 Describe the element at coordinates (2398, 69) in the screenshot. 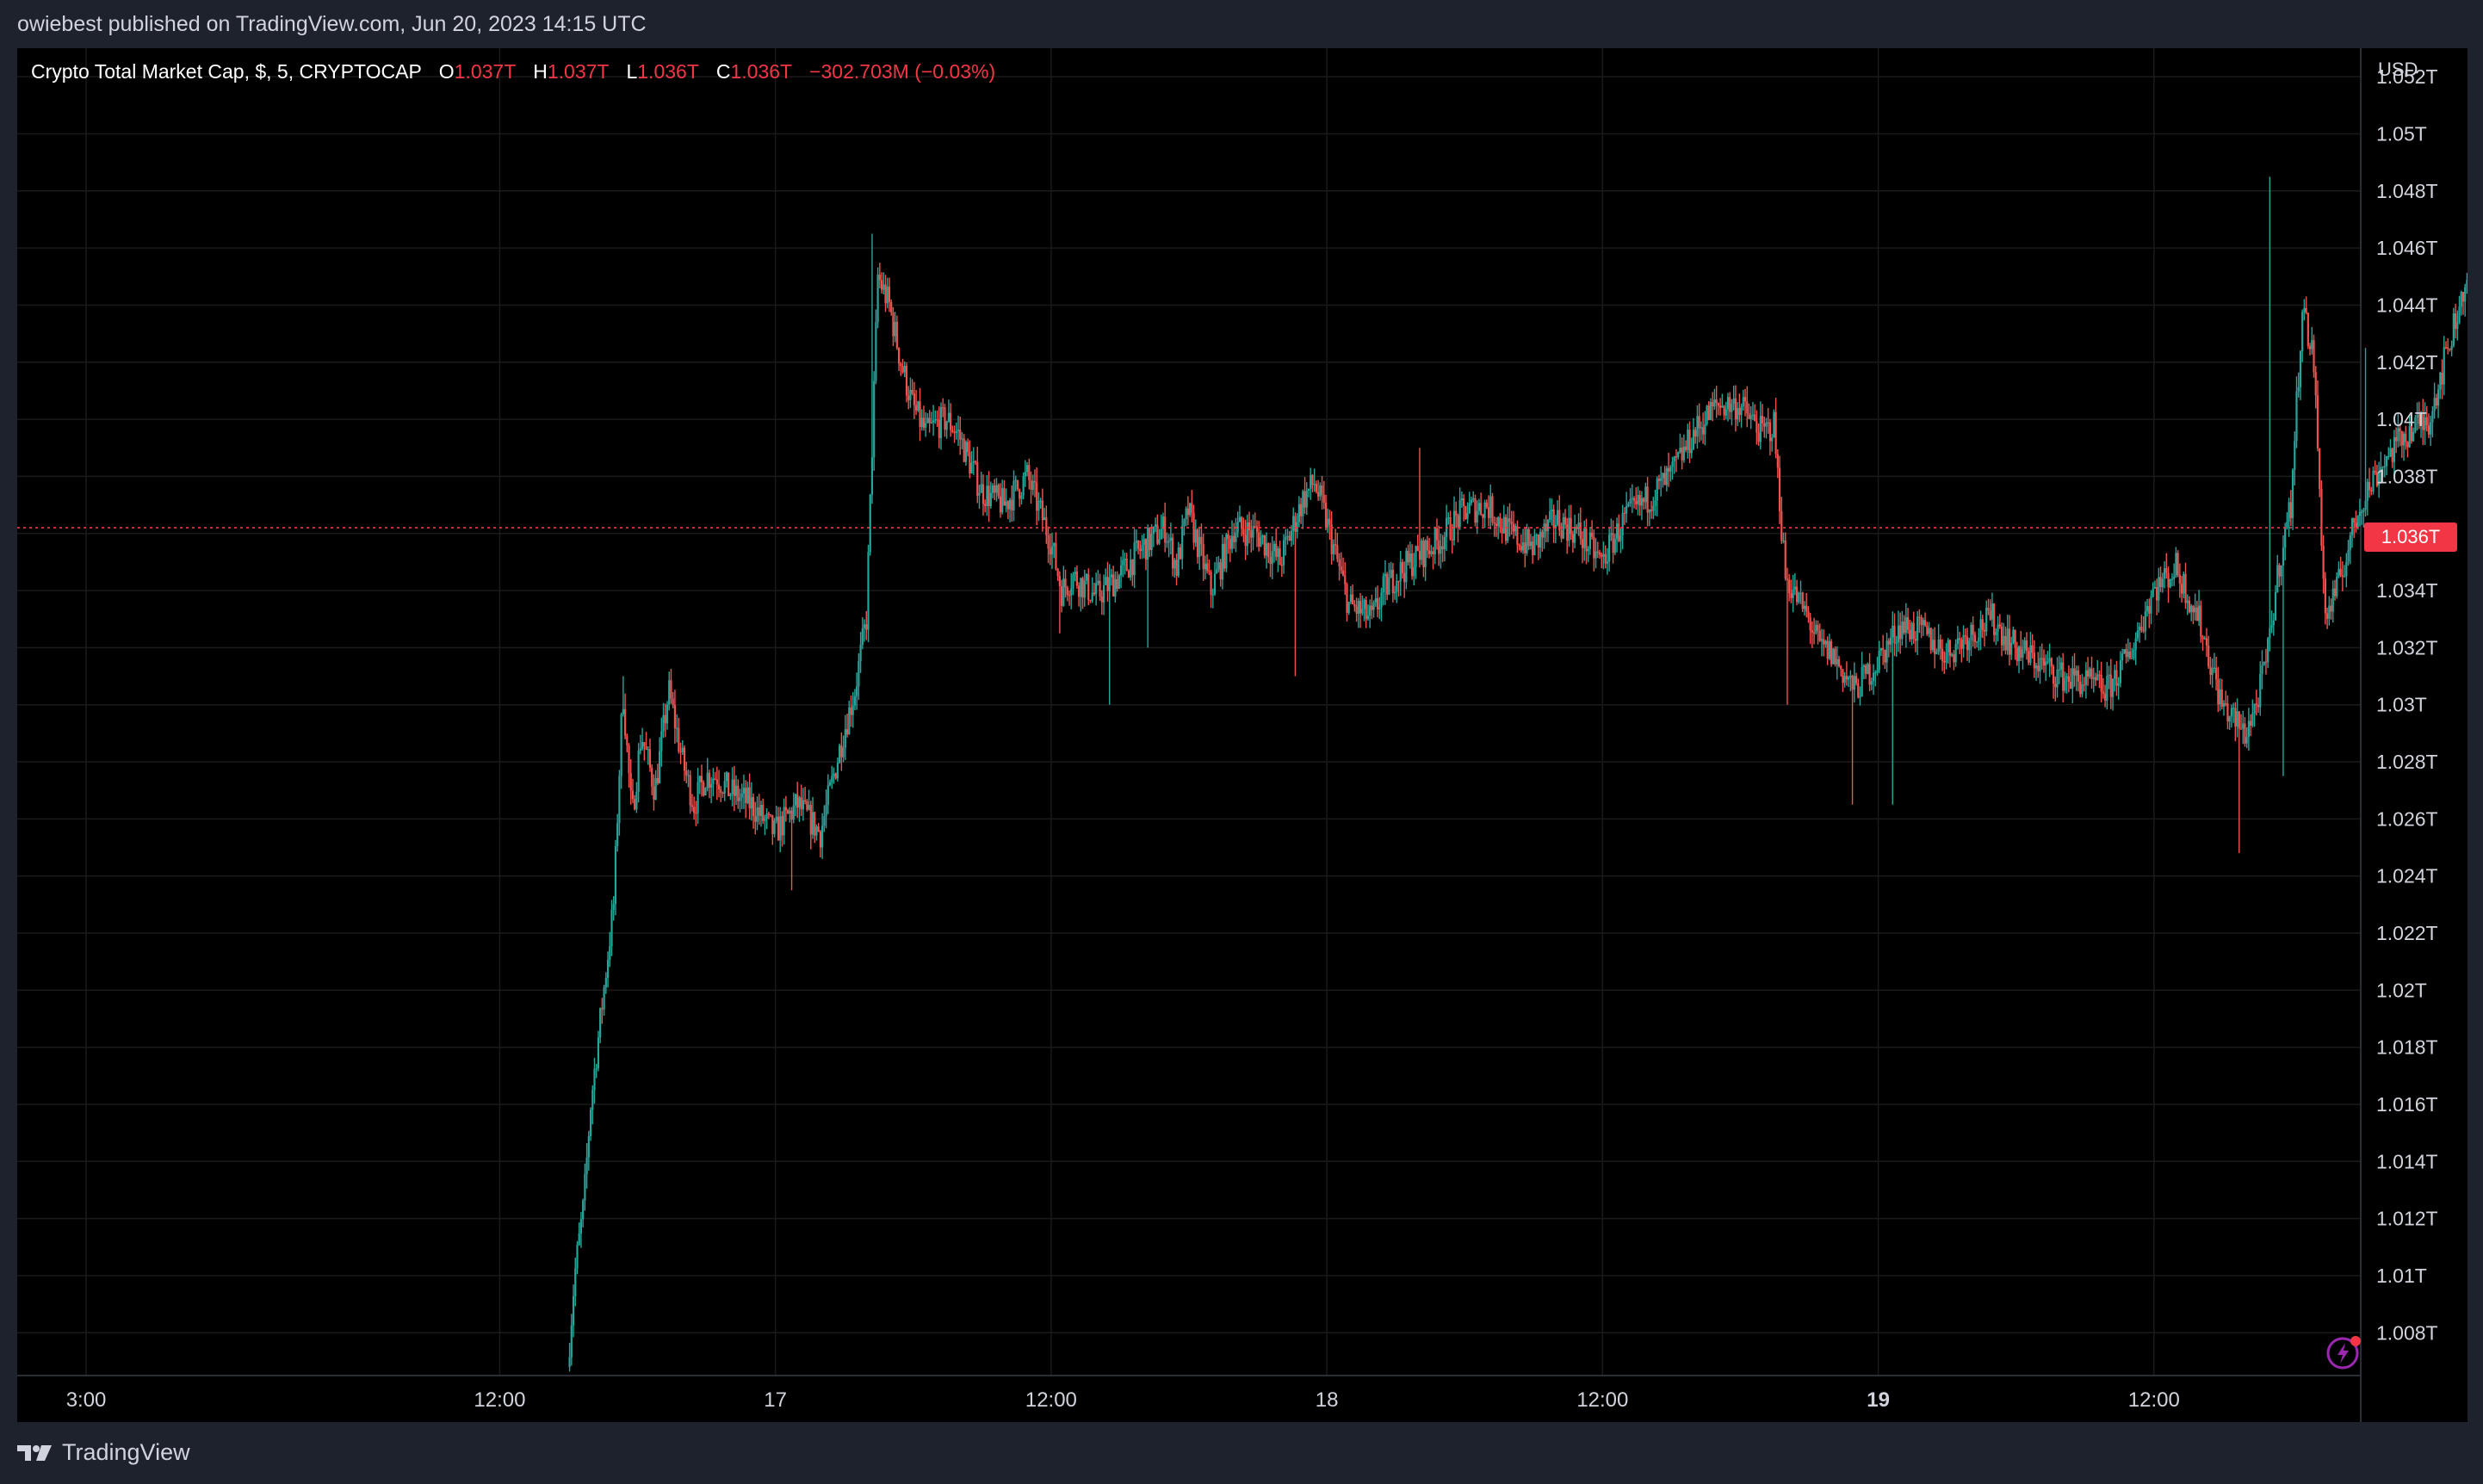

I see `currency-label: USD` at that location.